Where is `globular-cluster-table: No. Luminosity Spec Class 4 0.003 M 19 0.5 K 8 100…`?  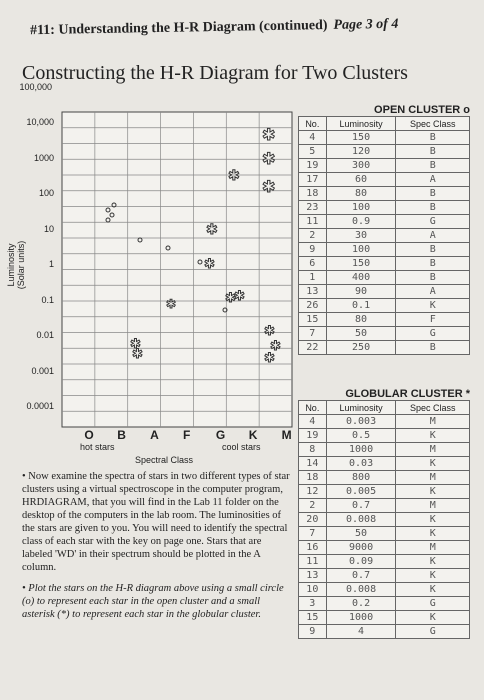 globular-cluster-table: No. Luminosity Spec Class 4 0.003 M 19 0.5 K 8 100… is located at coordinates (384, 519).